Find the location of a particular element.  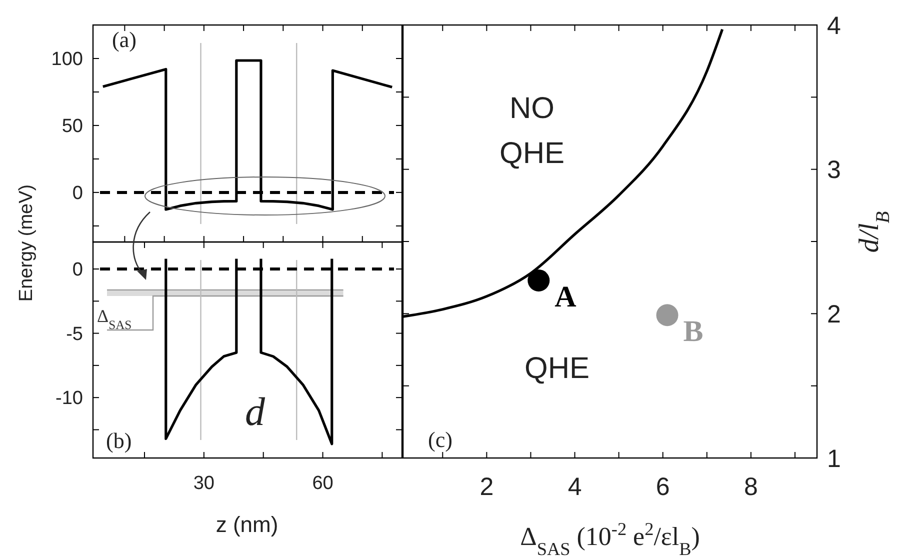

annotation: d is located at coordinates (255, 411).